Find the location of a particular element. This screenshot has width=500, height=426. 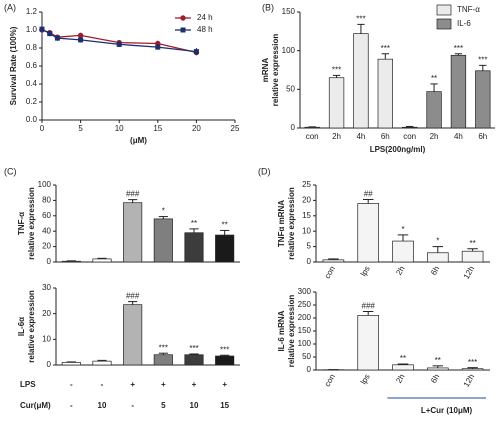

y-tick-label: 250 is located at coordinates (305, 304).